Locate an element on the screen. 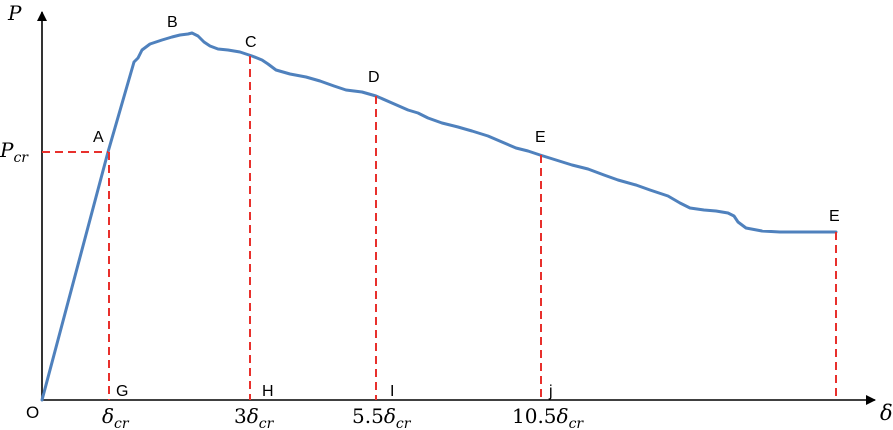  point-label-A: A is located at coordinates (98, 137).